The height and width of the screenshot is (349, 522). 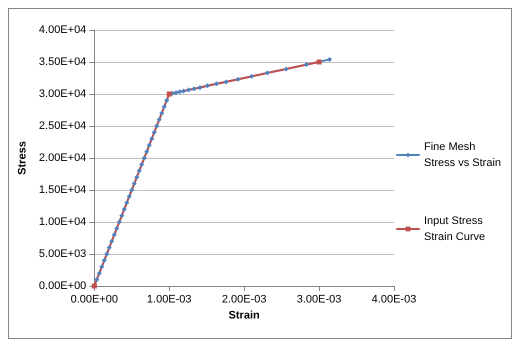 I want to click on y-tick-label: 5.00E+03, so click(x=62, y=254).